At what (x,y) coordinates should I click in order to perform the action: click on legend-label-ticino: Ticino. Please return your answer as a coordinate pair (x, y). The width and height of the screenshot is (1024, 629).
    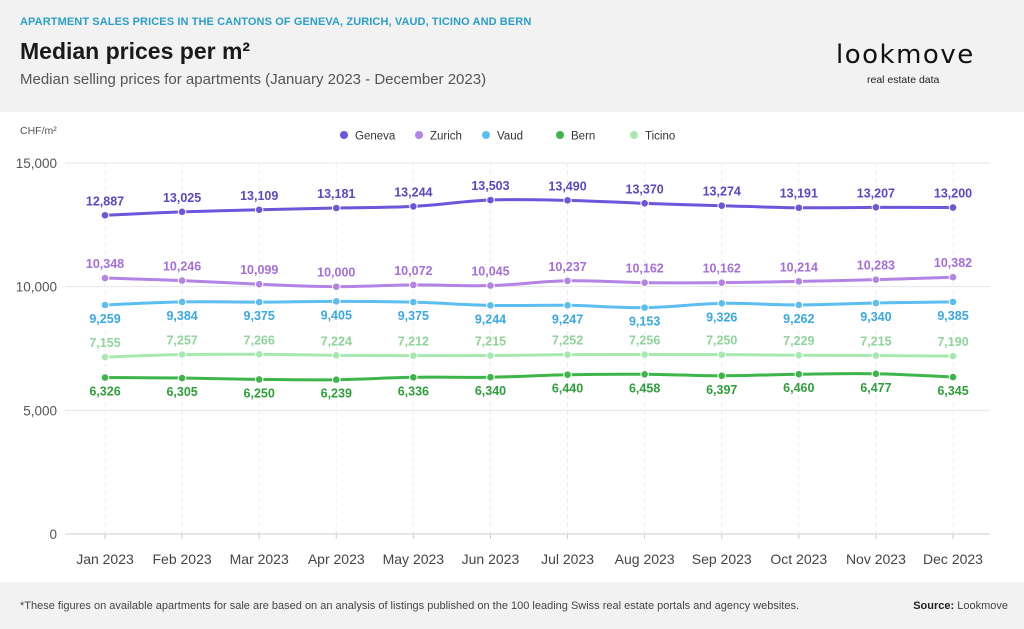
    Looking at the image, I should click on (660, 137).